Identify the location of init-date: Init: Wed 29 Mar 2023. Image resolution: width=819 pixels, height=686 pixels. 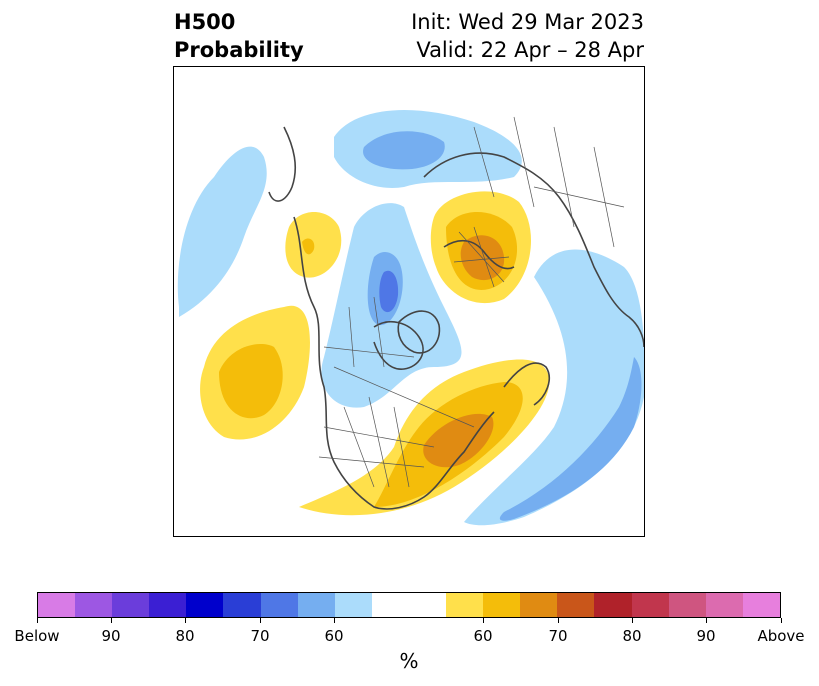
(527, 22).